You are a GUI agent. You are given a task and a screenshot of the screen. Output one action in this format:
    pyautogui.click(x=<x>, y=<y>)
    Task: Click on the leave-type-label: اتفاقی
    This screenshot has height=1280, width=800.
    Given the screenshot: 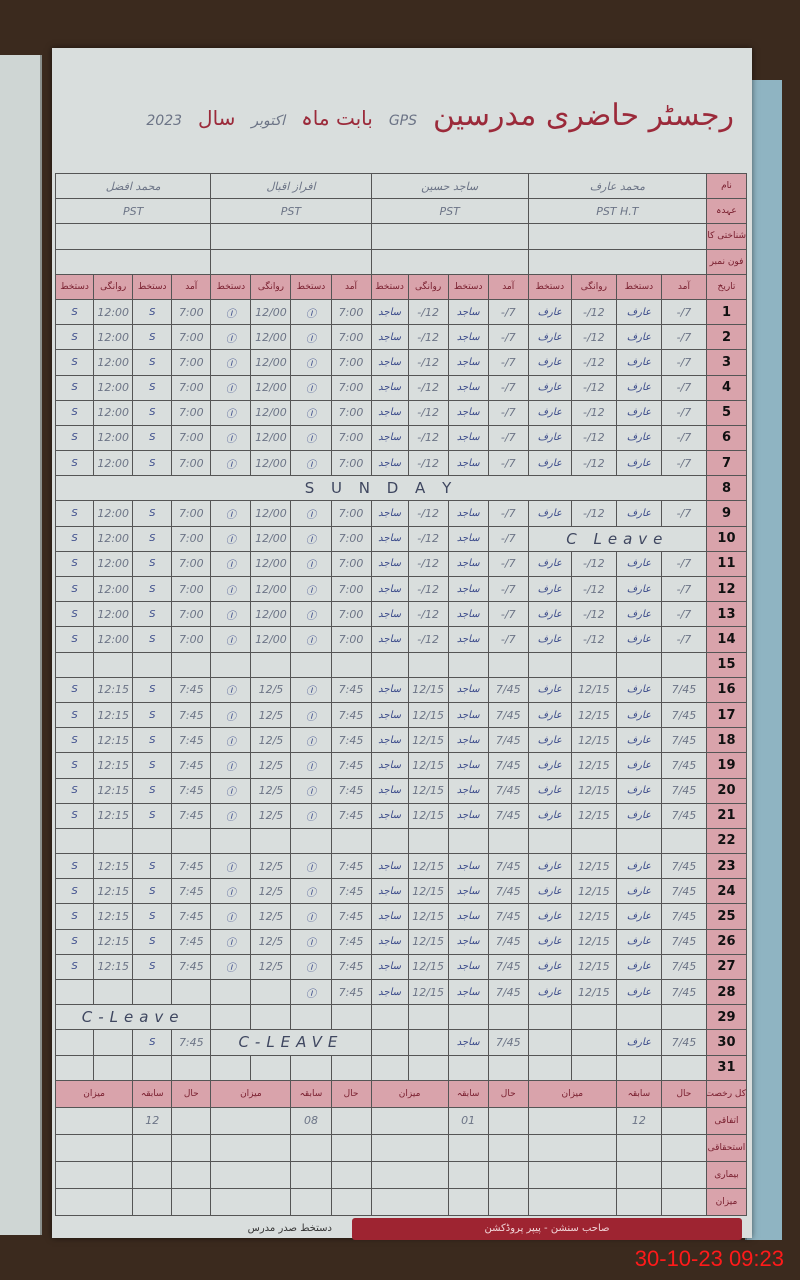 What is the action you would take?
    pyautogui.click(x=726, y=1120)
    